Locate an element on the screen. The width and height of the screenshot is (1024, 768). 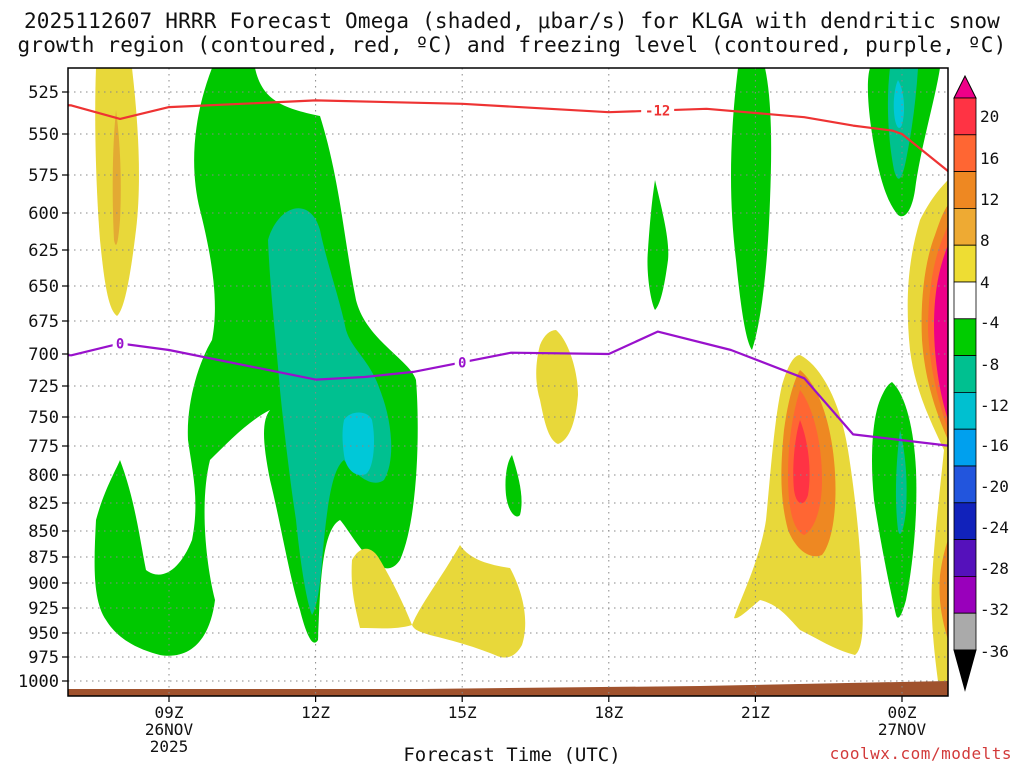
y-tick-label: 650 is located at coordinates (43, 287).